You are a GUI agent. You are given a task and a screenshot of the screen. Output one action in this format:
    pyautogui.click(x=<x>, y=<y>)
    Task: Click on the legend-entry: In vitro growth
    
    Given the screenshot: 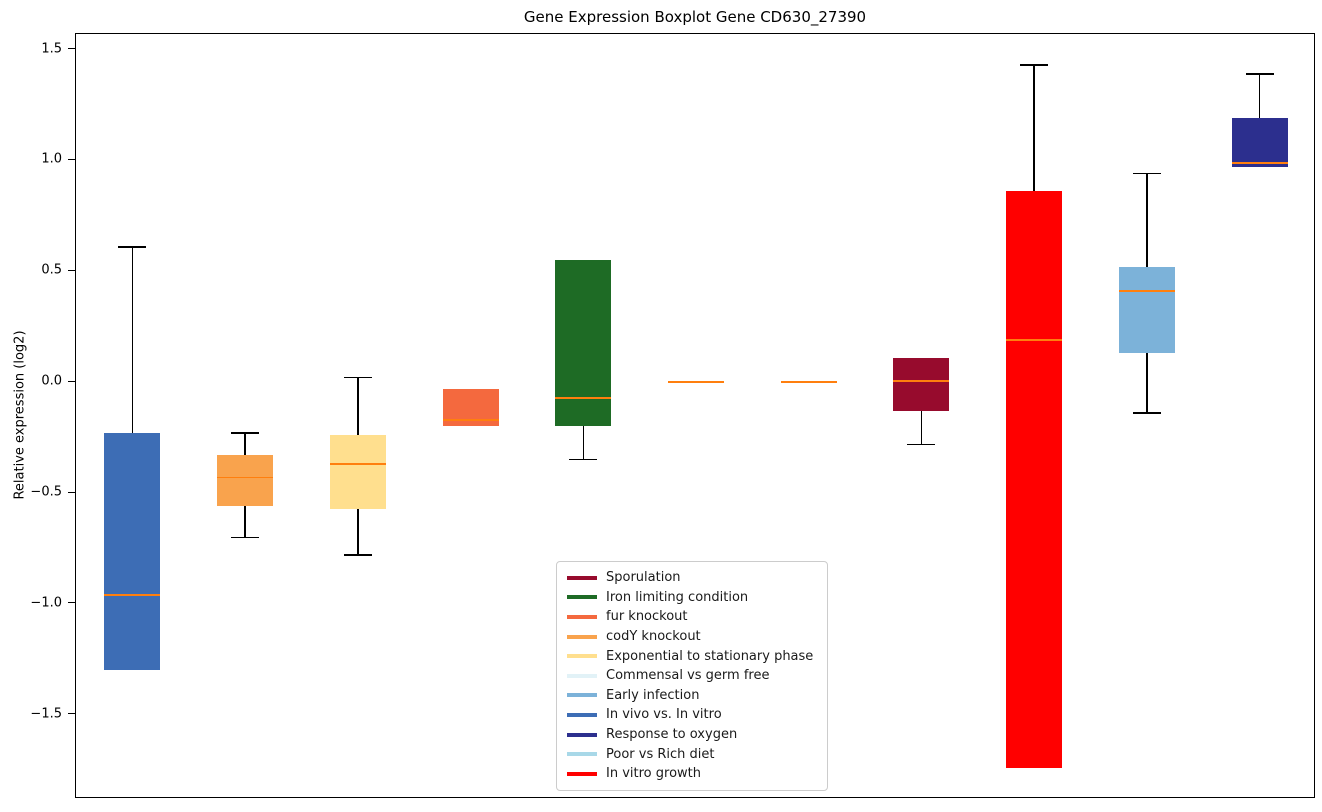 What is the action you would take?
    pyautogui.click(x=692, y=774)
    